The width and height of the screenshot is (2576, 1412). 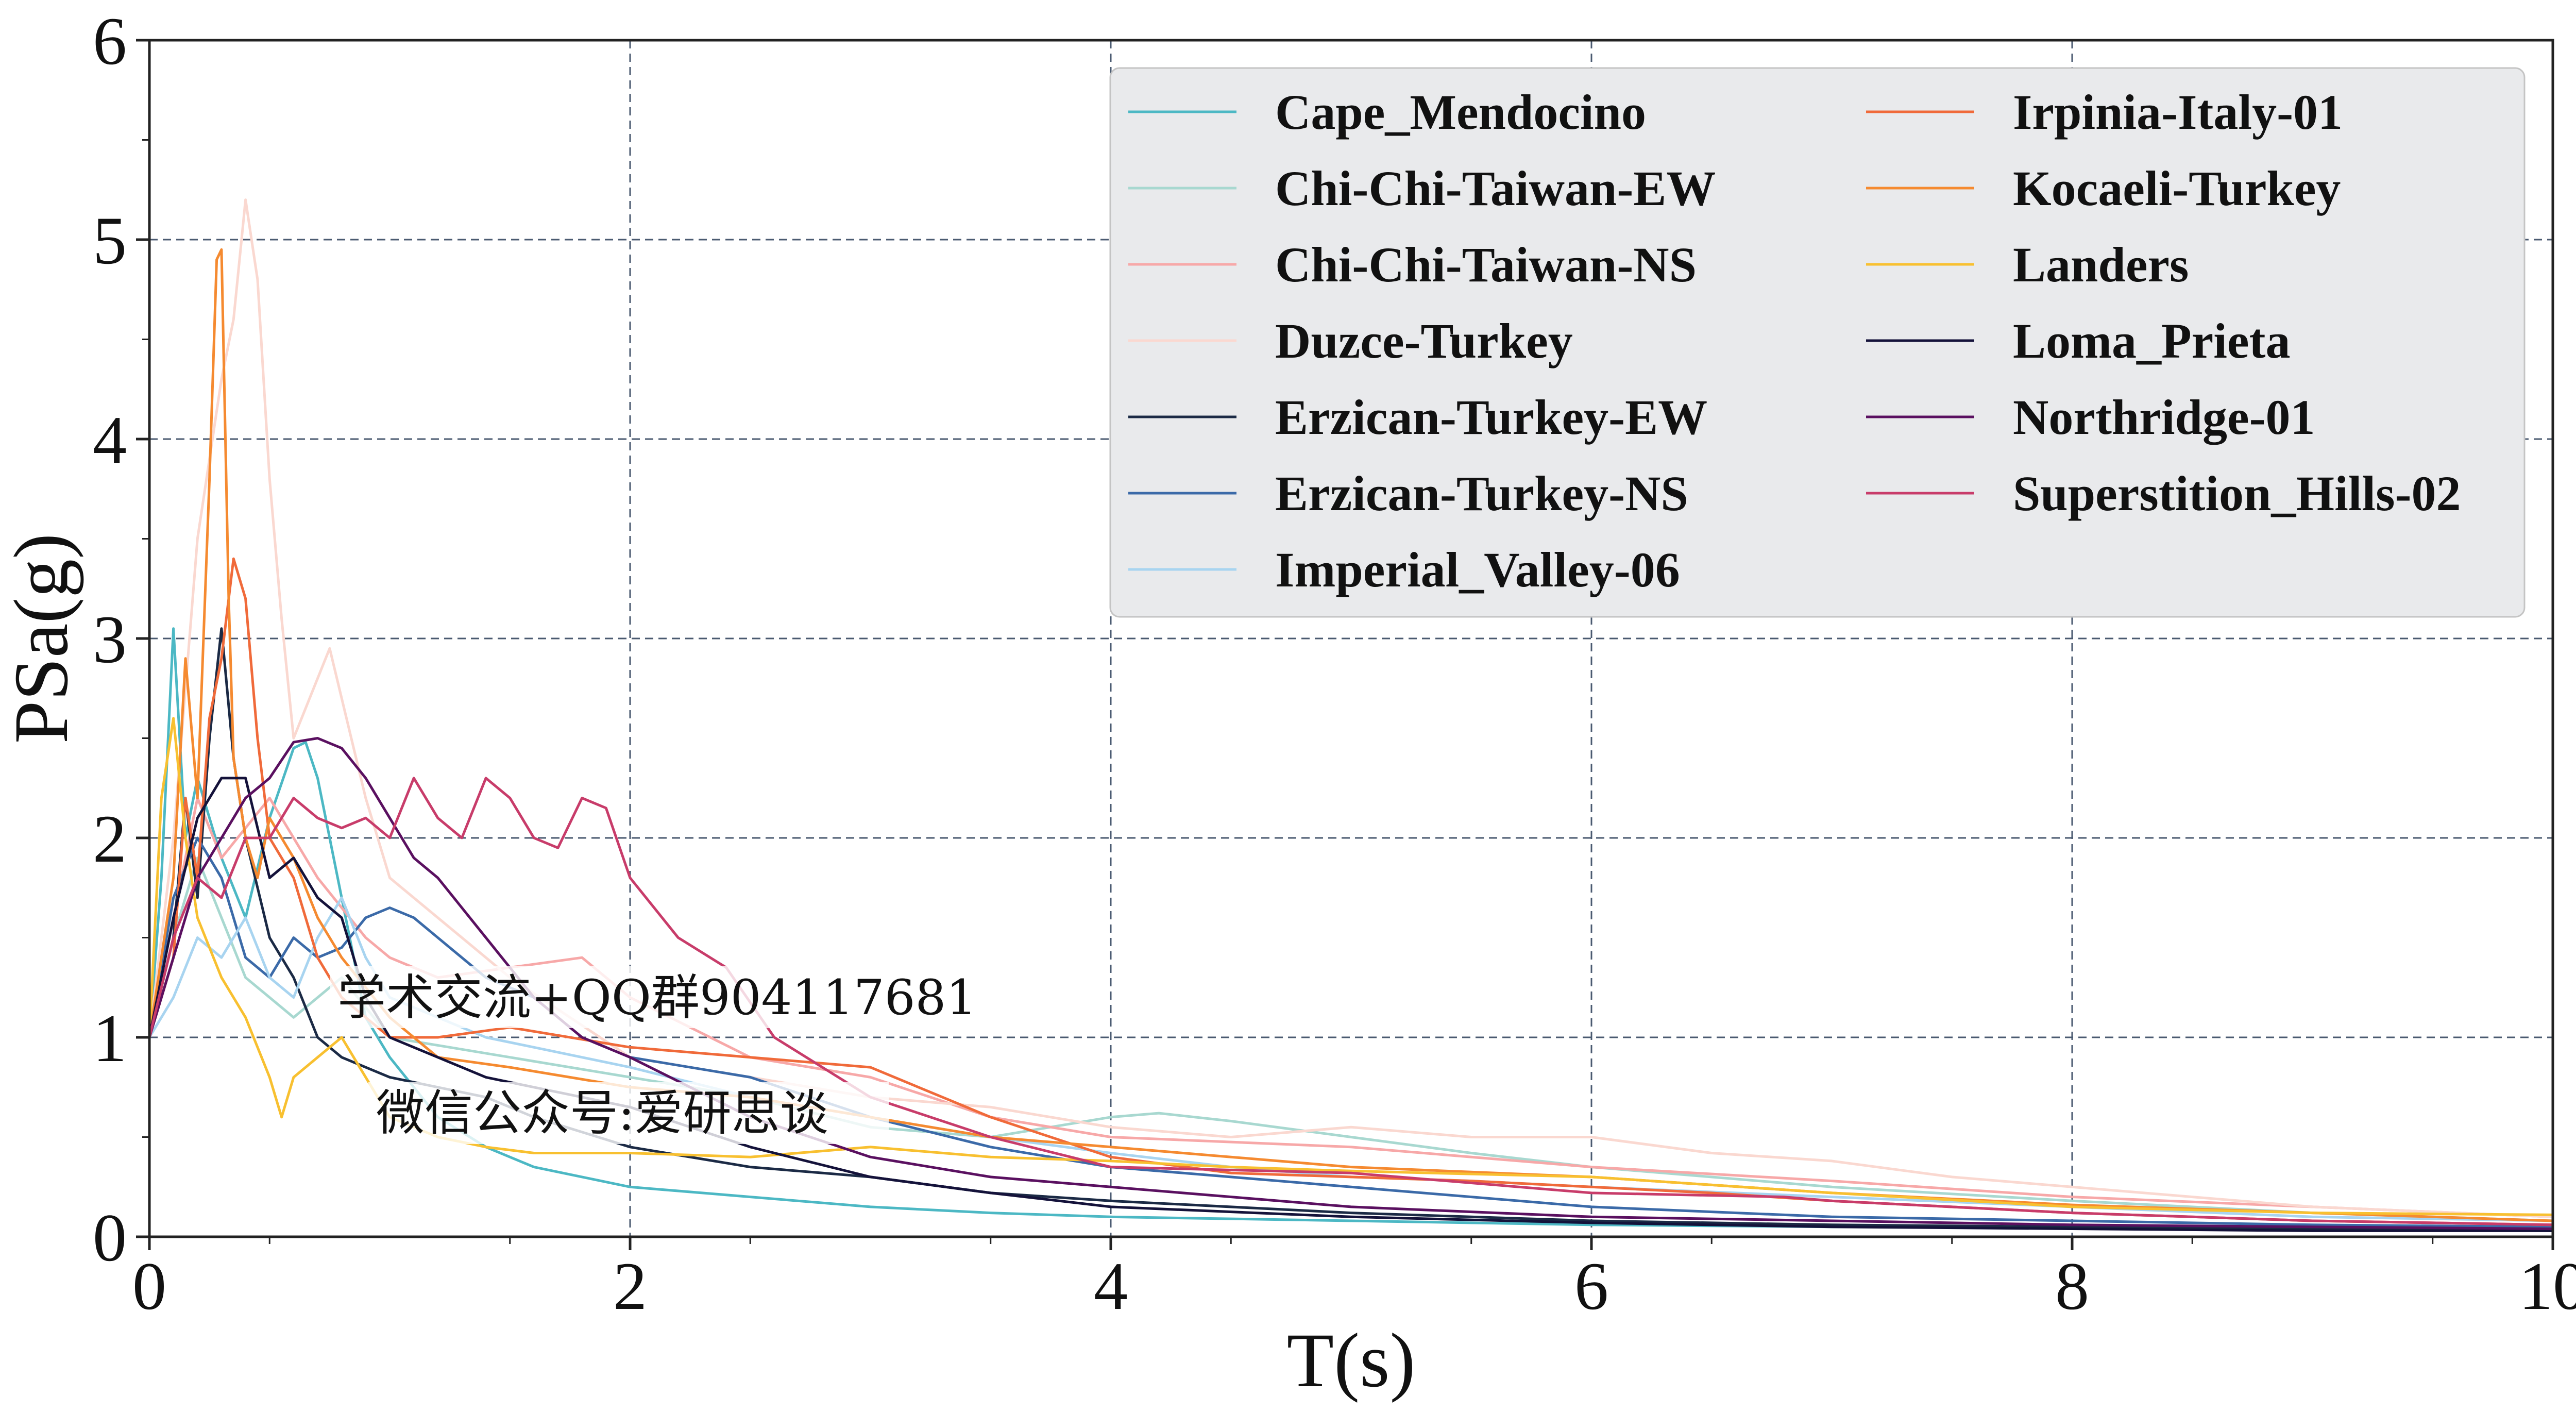 I want to click on y-tick-label: 1, so click(x=110, y=1038).